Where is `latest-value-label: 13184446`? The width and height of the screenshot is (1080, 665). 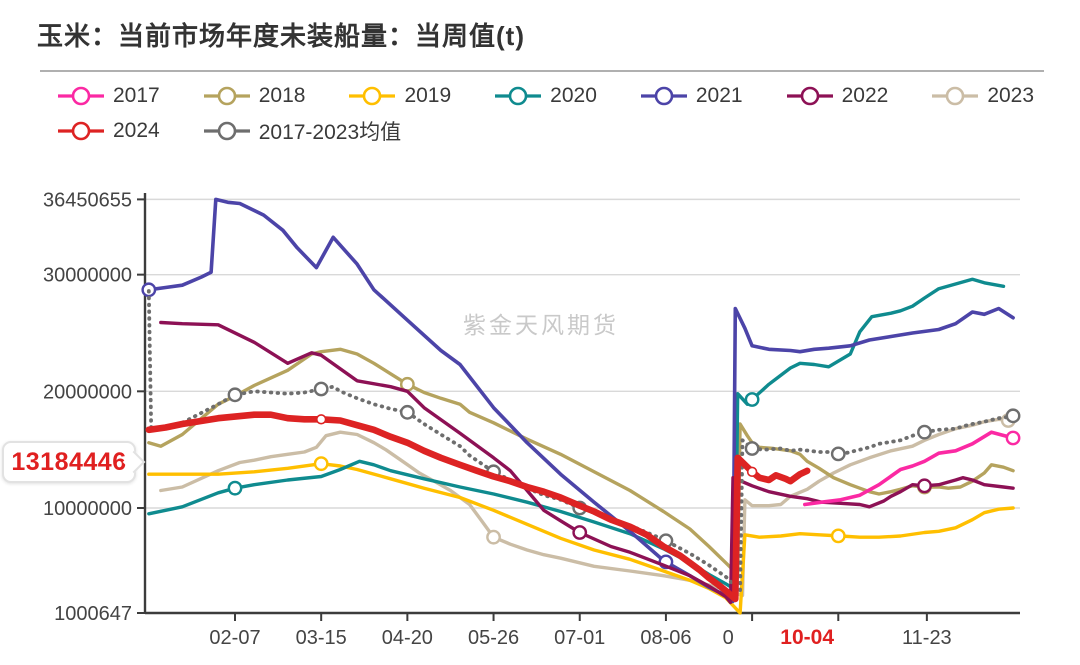
latest-value-label: 13184446 is located at coordinates (69, 461).